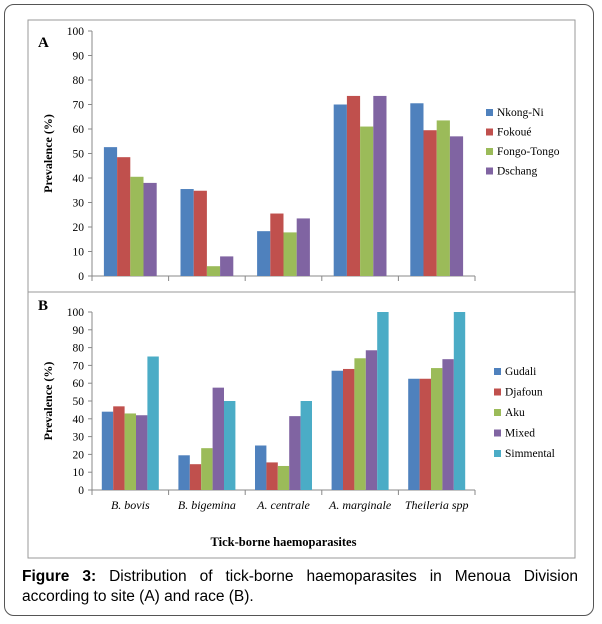 This screenshot has height=624, width=602. I want to click on panel-a-y-tick-label: 30, so click(79, 204).